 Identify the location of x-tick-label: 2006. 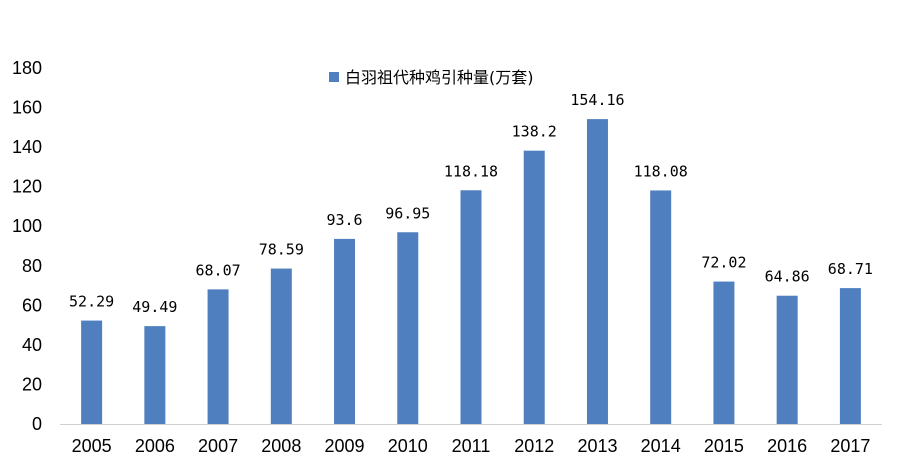
(155, 446).